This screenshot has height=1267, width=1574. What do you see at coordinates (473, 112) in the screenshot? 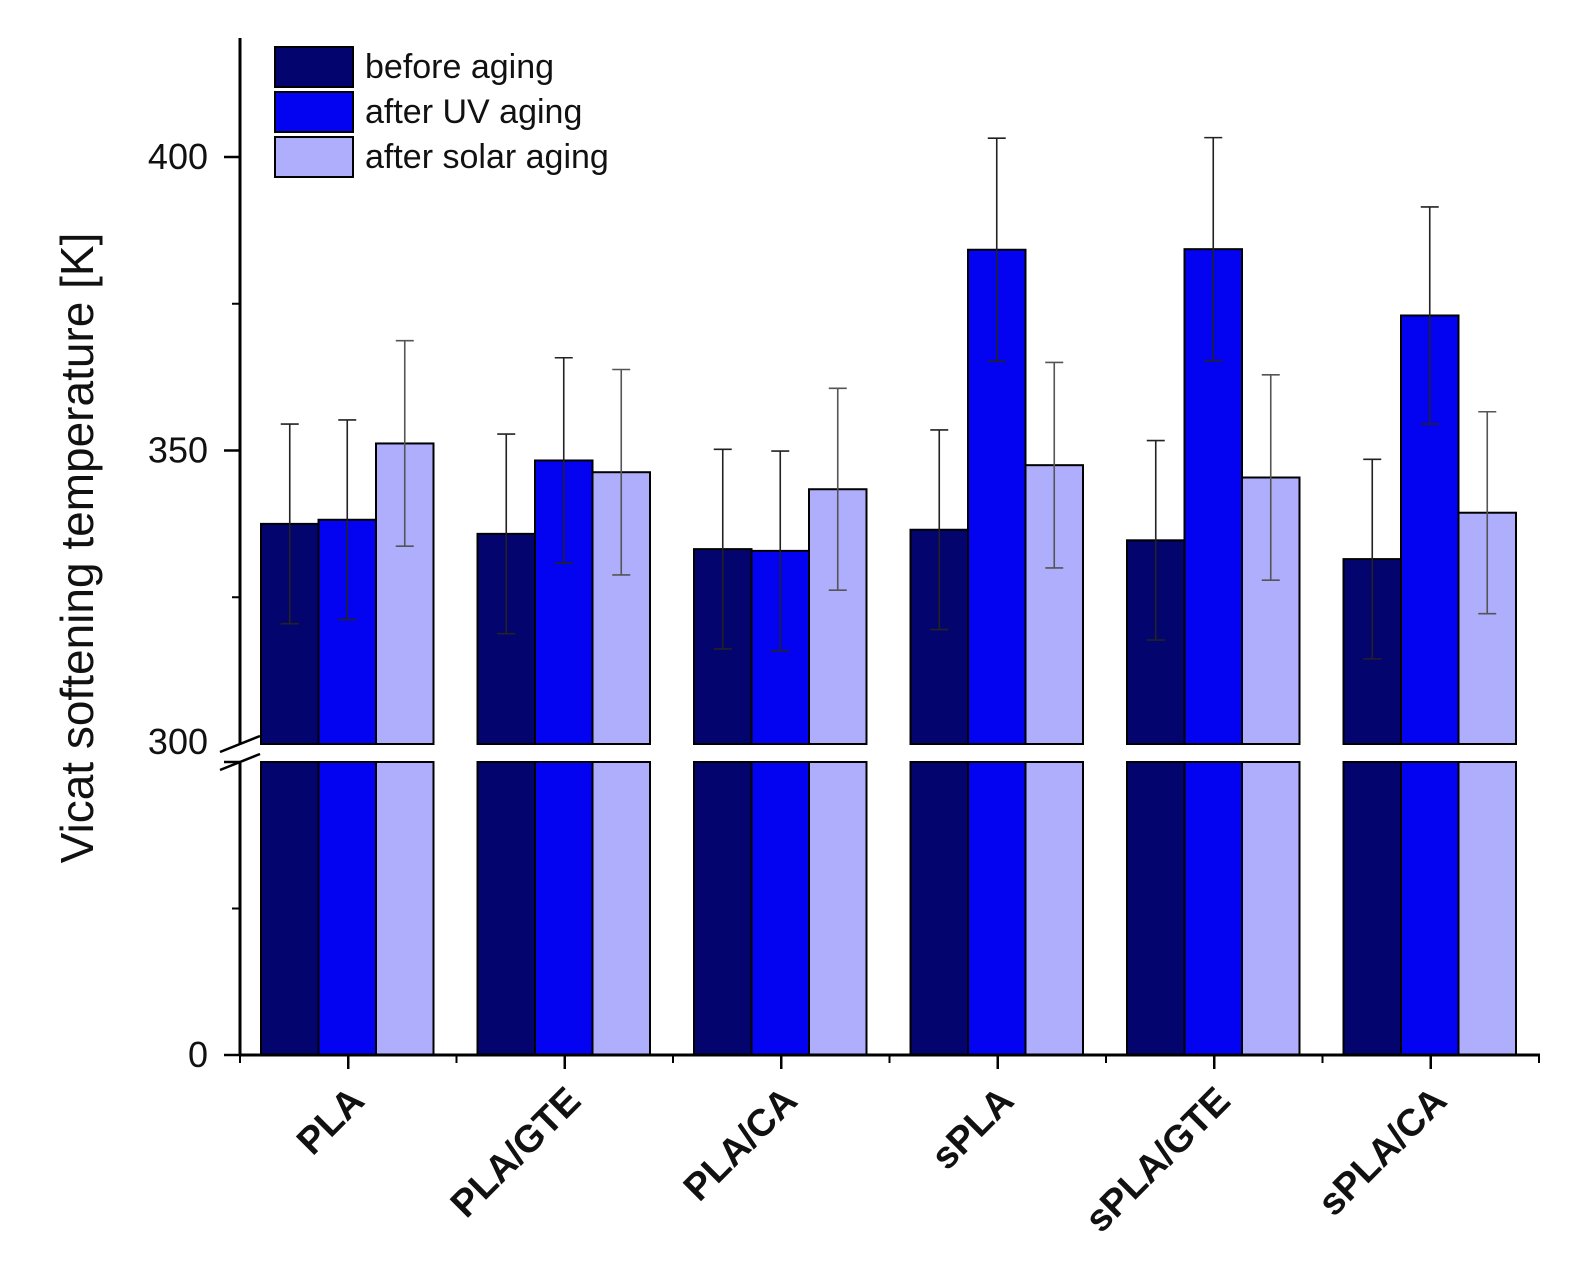
I see `legend-label: after UV aging` at bounding box center [473, 112].